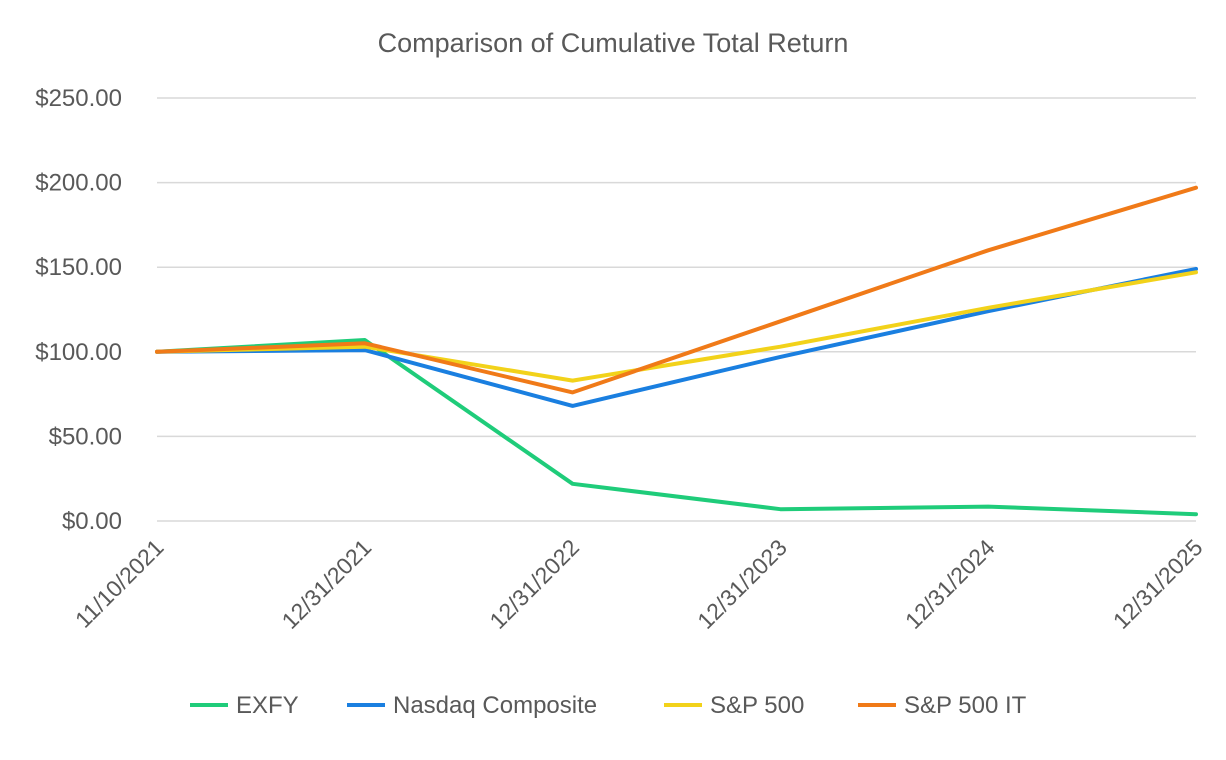 This screenshot has height=760, width=1226. I want to click on legend-item: S&P 500, so click(734, 705).